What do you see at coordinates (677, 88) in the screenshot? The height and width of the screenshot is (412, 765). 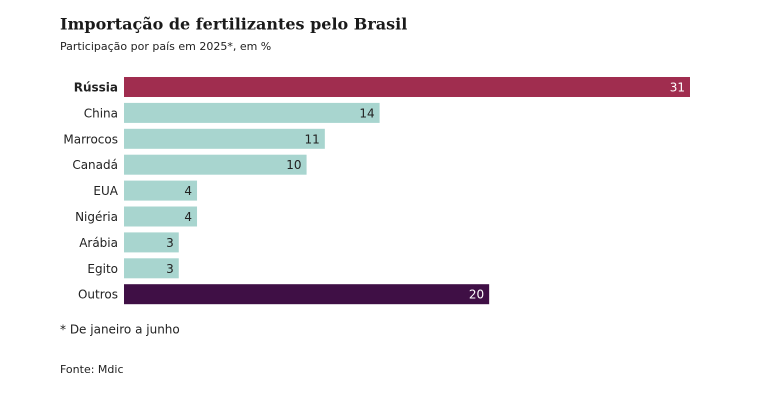 I see `value-label: 31` at bounding box center [677, 88].